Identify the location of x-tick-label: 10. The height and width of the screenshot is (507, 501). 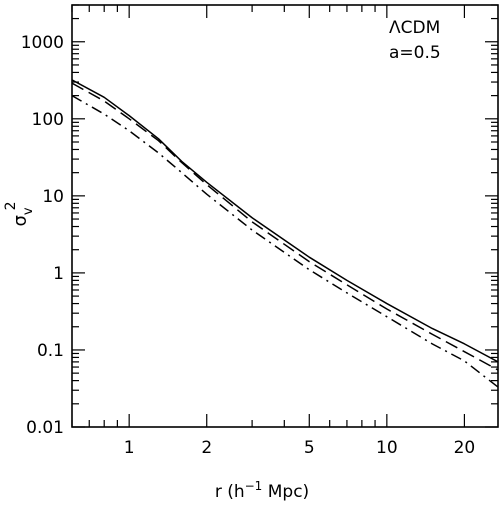
(387, 448).